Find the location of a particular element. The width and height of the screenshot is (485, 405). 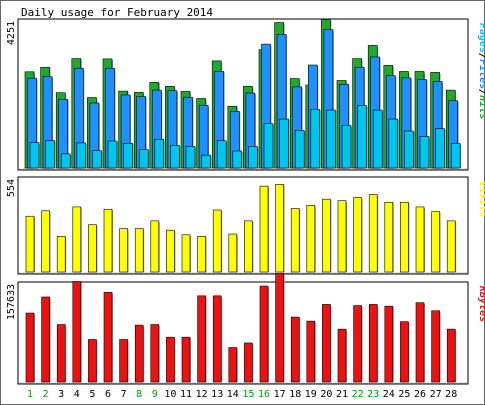

legend-part: Visits is located at coordinates (481, 199).